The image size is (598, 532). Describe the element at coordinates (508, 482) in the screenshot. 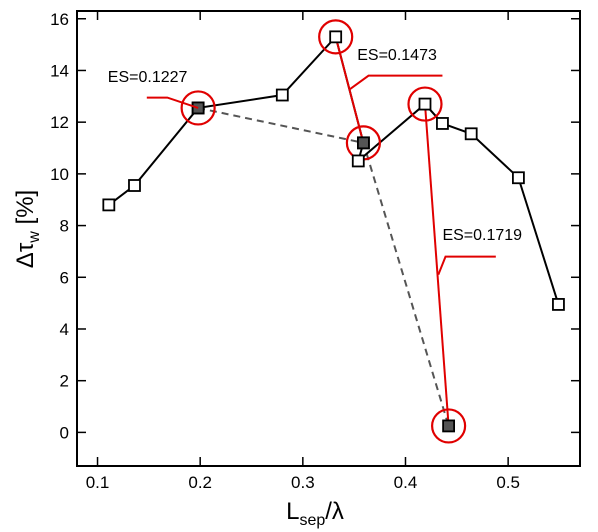

I see `x-tick-label: 0.5` at that location.